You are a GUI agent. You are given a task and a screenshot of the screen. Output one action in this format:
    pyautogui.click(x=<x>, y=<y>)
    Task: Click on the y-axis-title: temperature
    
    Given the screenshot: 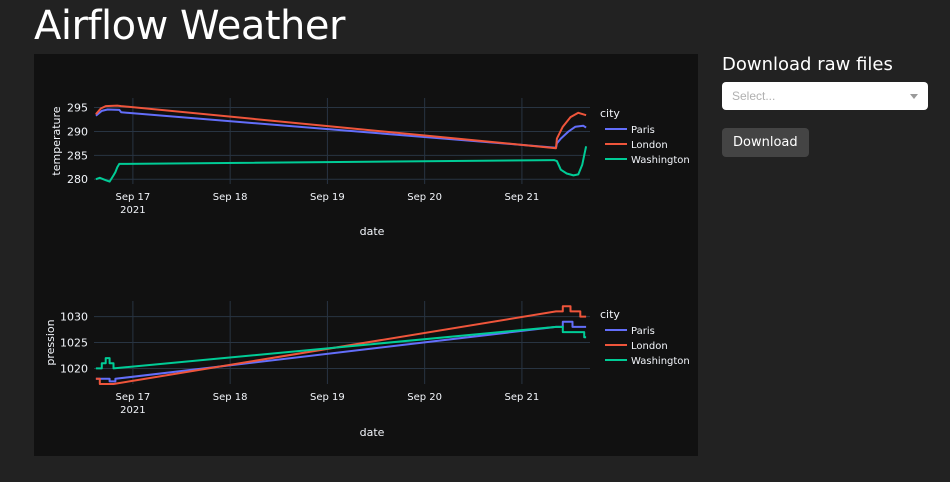 What is the action you would take?
    pyautogui.click(x=56, y=140)
    